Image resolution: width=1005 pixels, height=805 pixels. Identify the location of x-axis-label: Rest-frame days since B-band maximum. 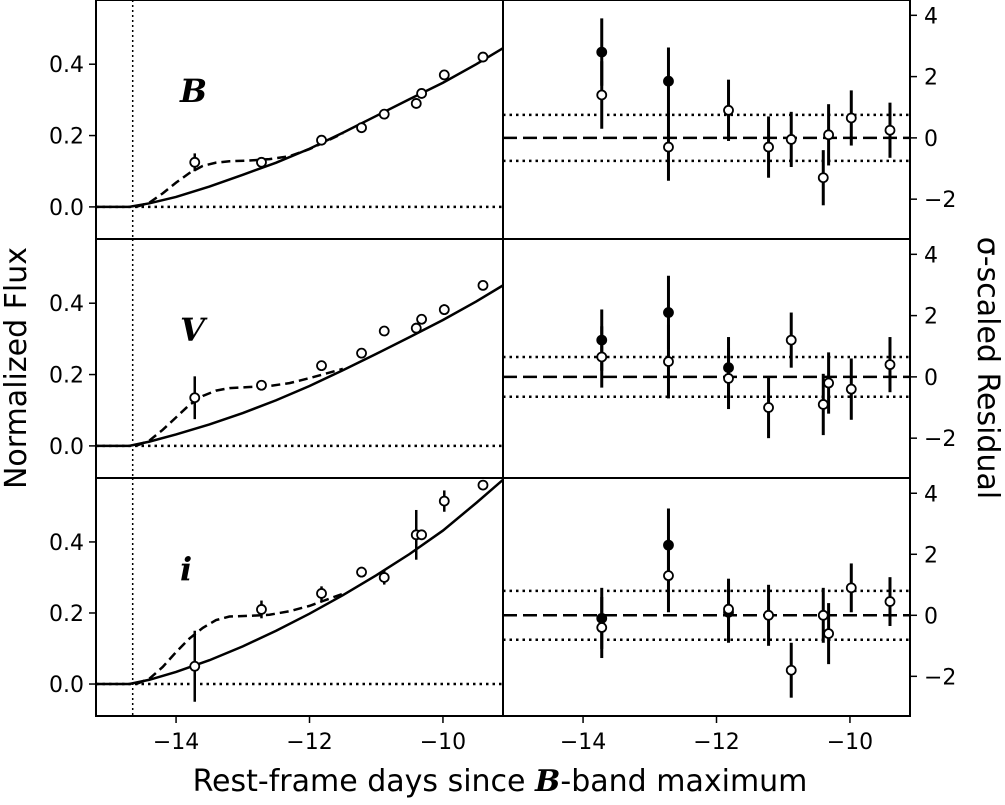
(500, 781).